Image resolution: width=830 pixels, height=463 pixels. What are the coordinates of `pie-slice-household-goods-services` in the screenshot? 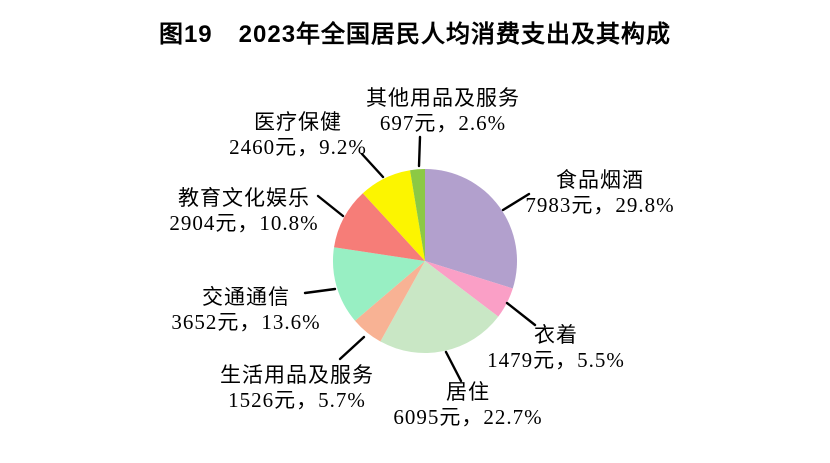 It's located at (389, 301).